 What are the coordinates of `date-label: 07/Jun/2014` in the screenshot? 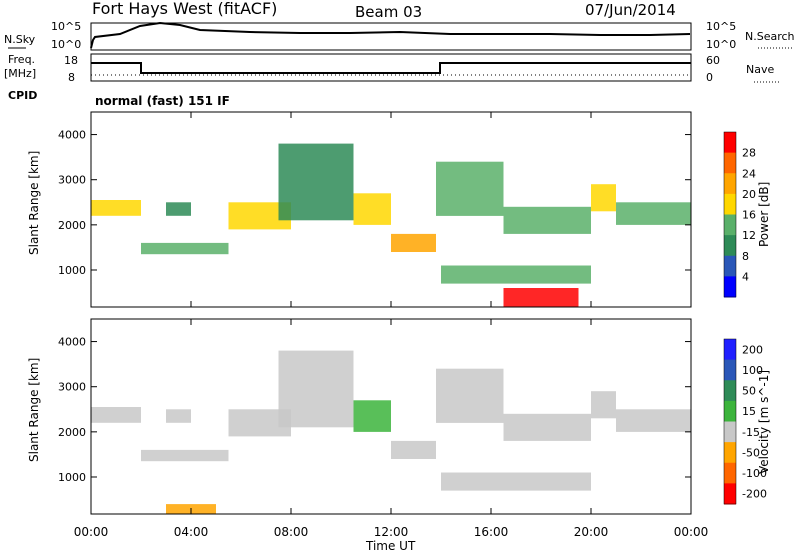 It's located at (630, 10).